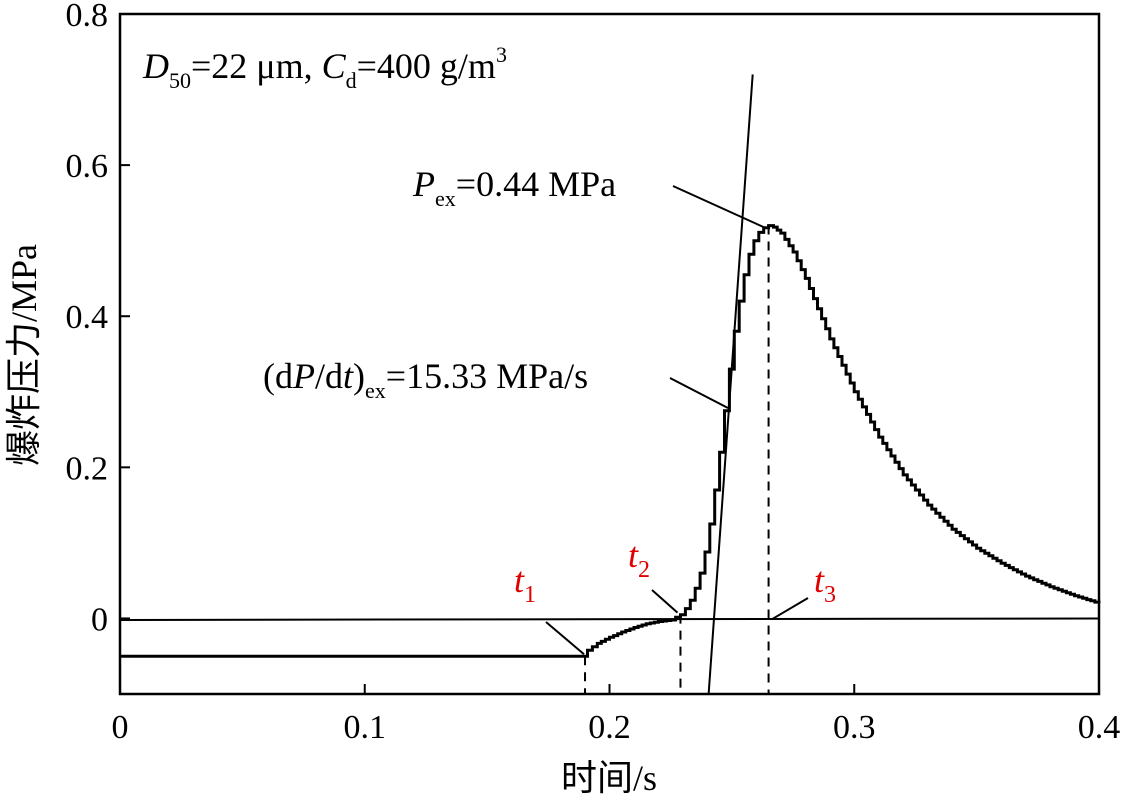 Image resolution: width=1126 pixels, height=800 pixels. What do you see at coordinates (1099, 727) in the screenshot?
I see `x-tick-label: 0.4` at bounding box center [1099, 727].